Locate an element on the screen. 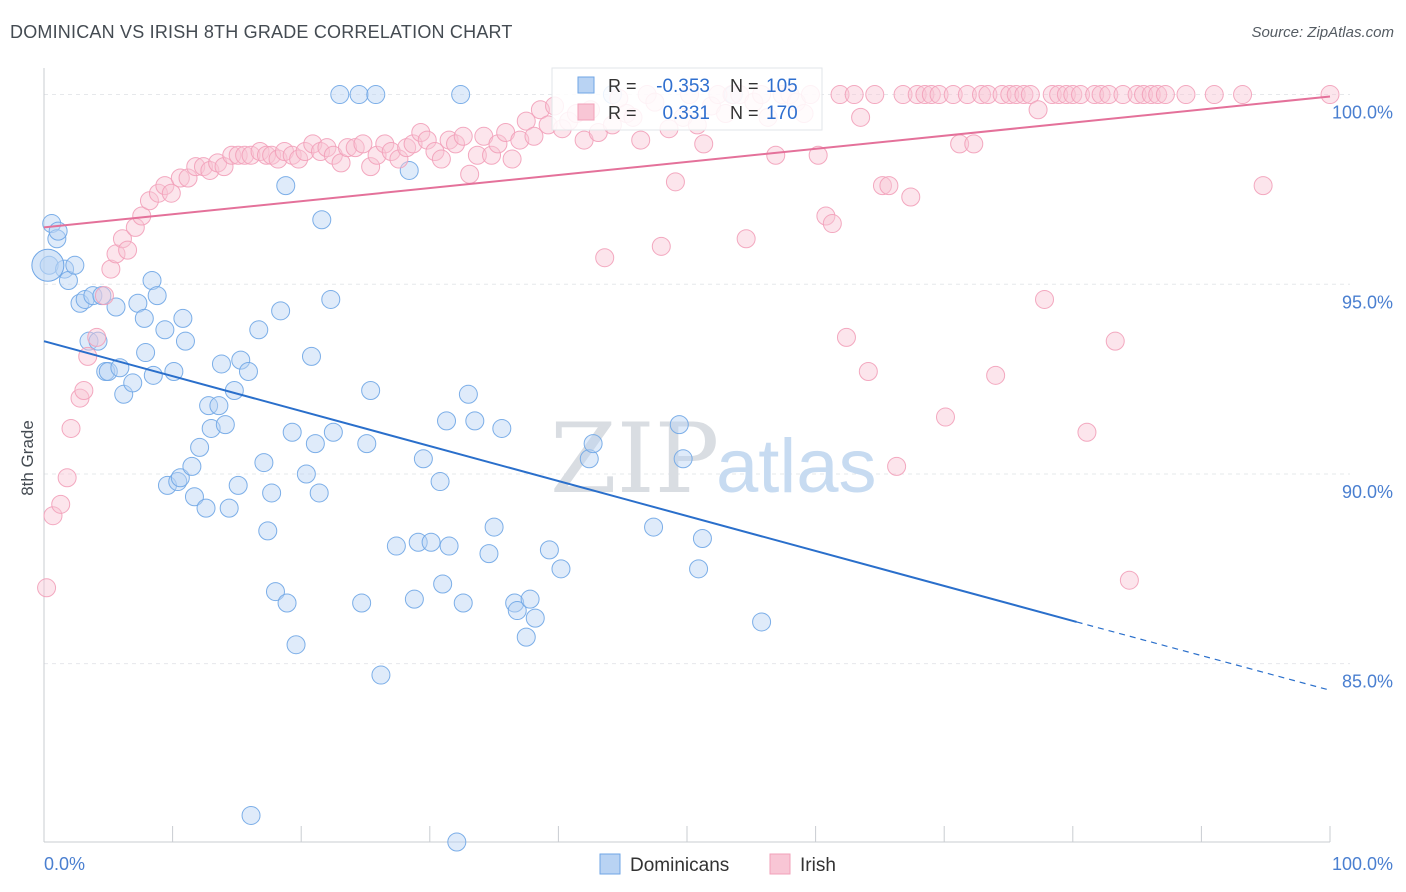 This screenshot has width=1406, height=892. legend-label-dominicans: Dominicans is located at coordinates (679, 865).